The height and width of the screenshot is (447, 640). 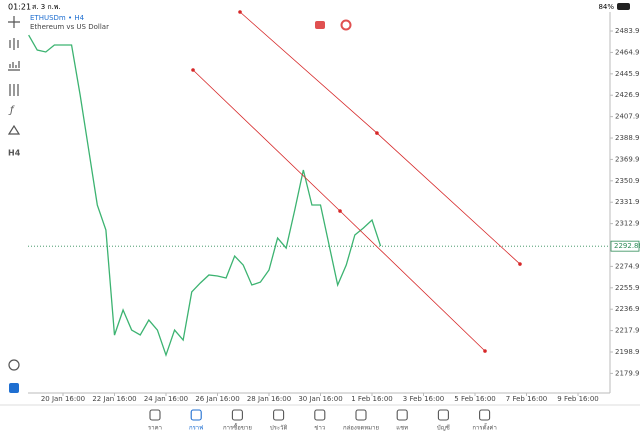 What do you see at coordinates (69, 27) in the screenshot?
I see `description: Ethereum vs US Dollar` at bounding box center [69, 27].